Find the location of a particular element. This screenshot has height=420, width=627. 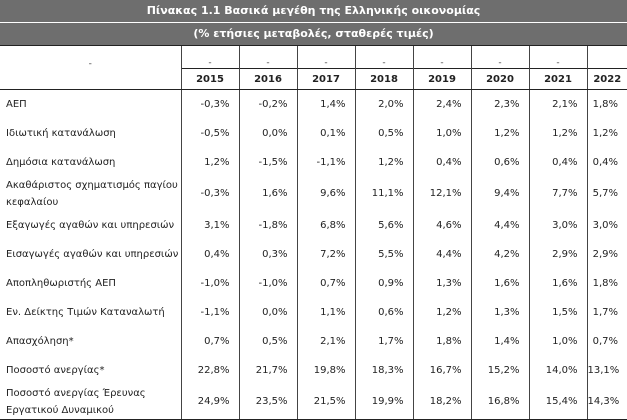

value-cell: 16,7% is located at coordinates (441, 370).